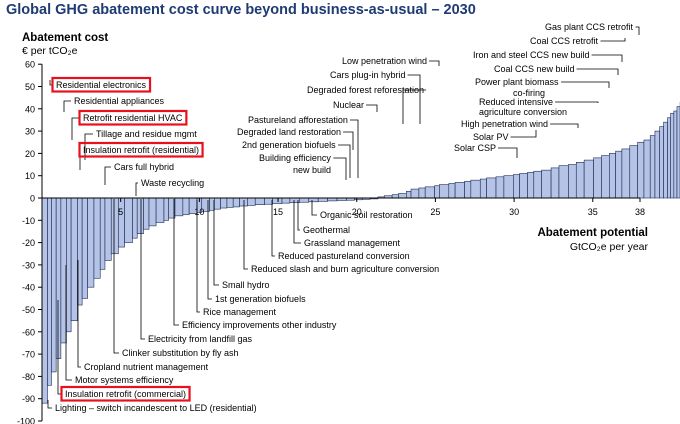 The height and width of the screenshot is (424, 680). What do you see at coordinates (435, 212) in the screenshot?
I see `x-tick-label: 25` at bounding box center [435, 212].